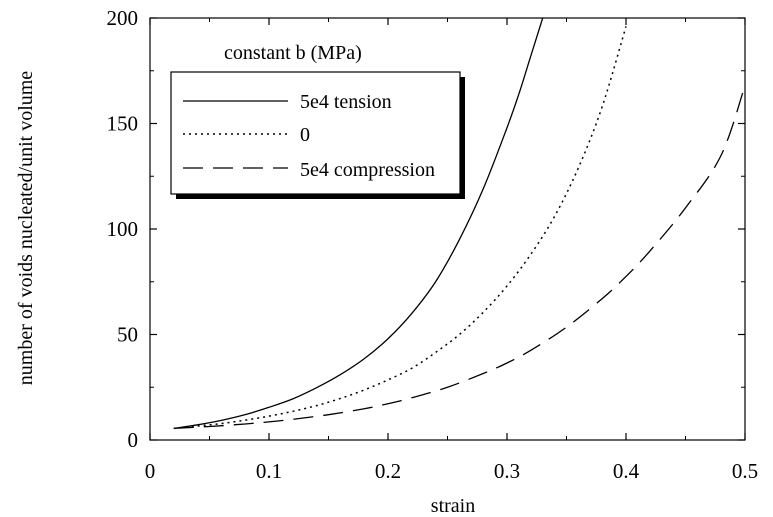 The image size is (773, 517). I want to click on legend-title: constant b (MPa), so click(293, 53).